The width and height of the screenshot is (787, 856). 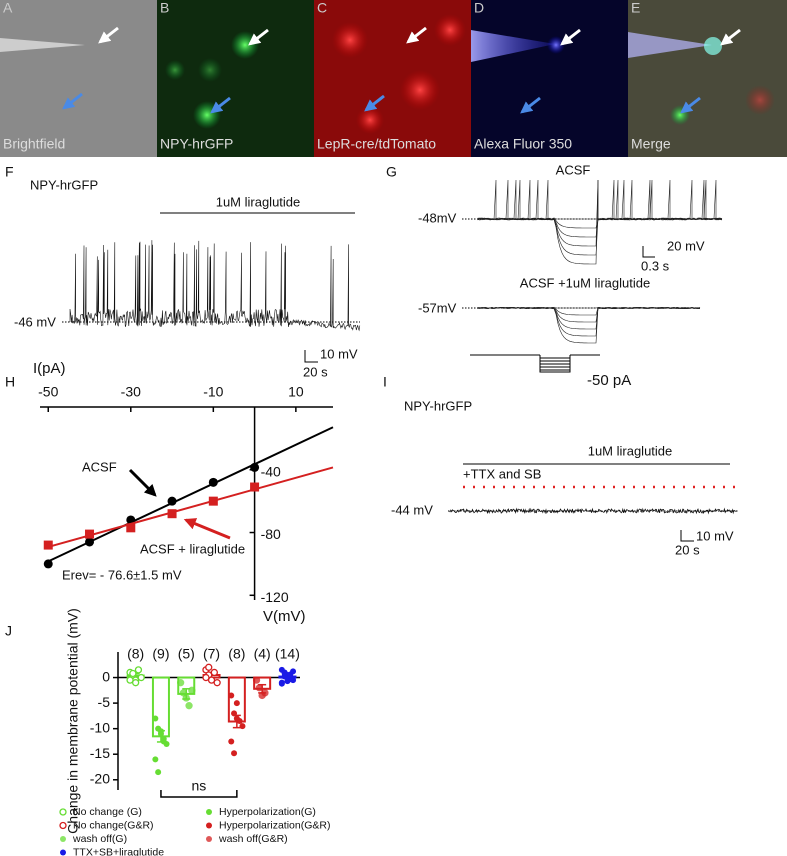 I want to click on bracket-label: ns, so click(x=199, y=786).